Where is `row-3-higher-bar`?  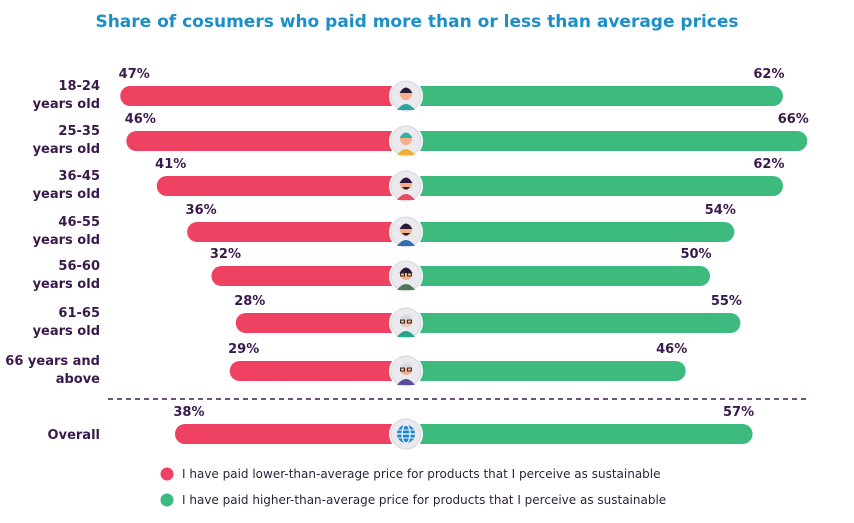 row-3-higher-bar is located at coordinates (565, 232).